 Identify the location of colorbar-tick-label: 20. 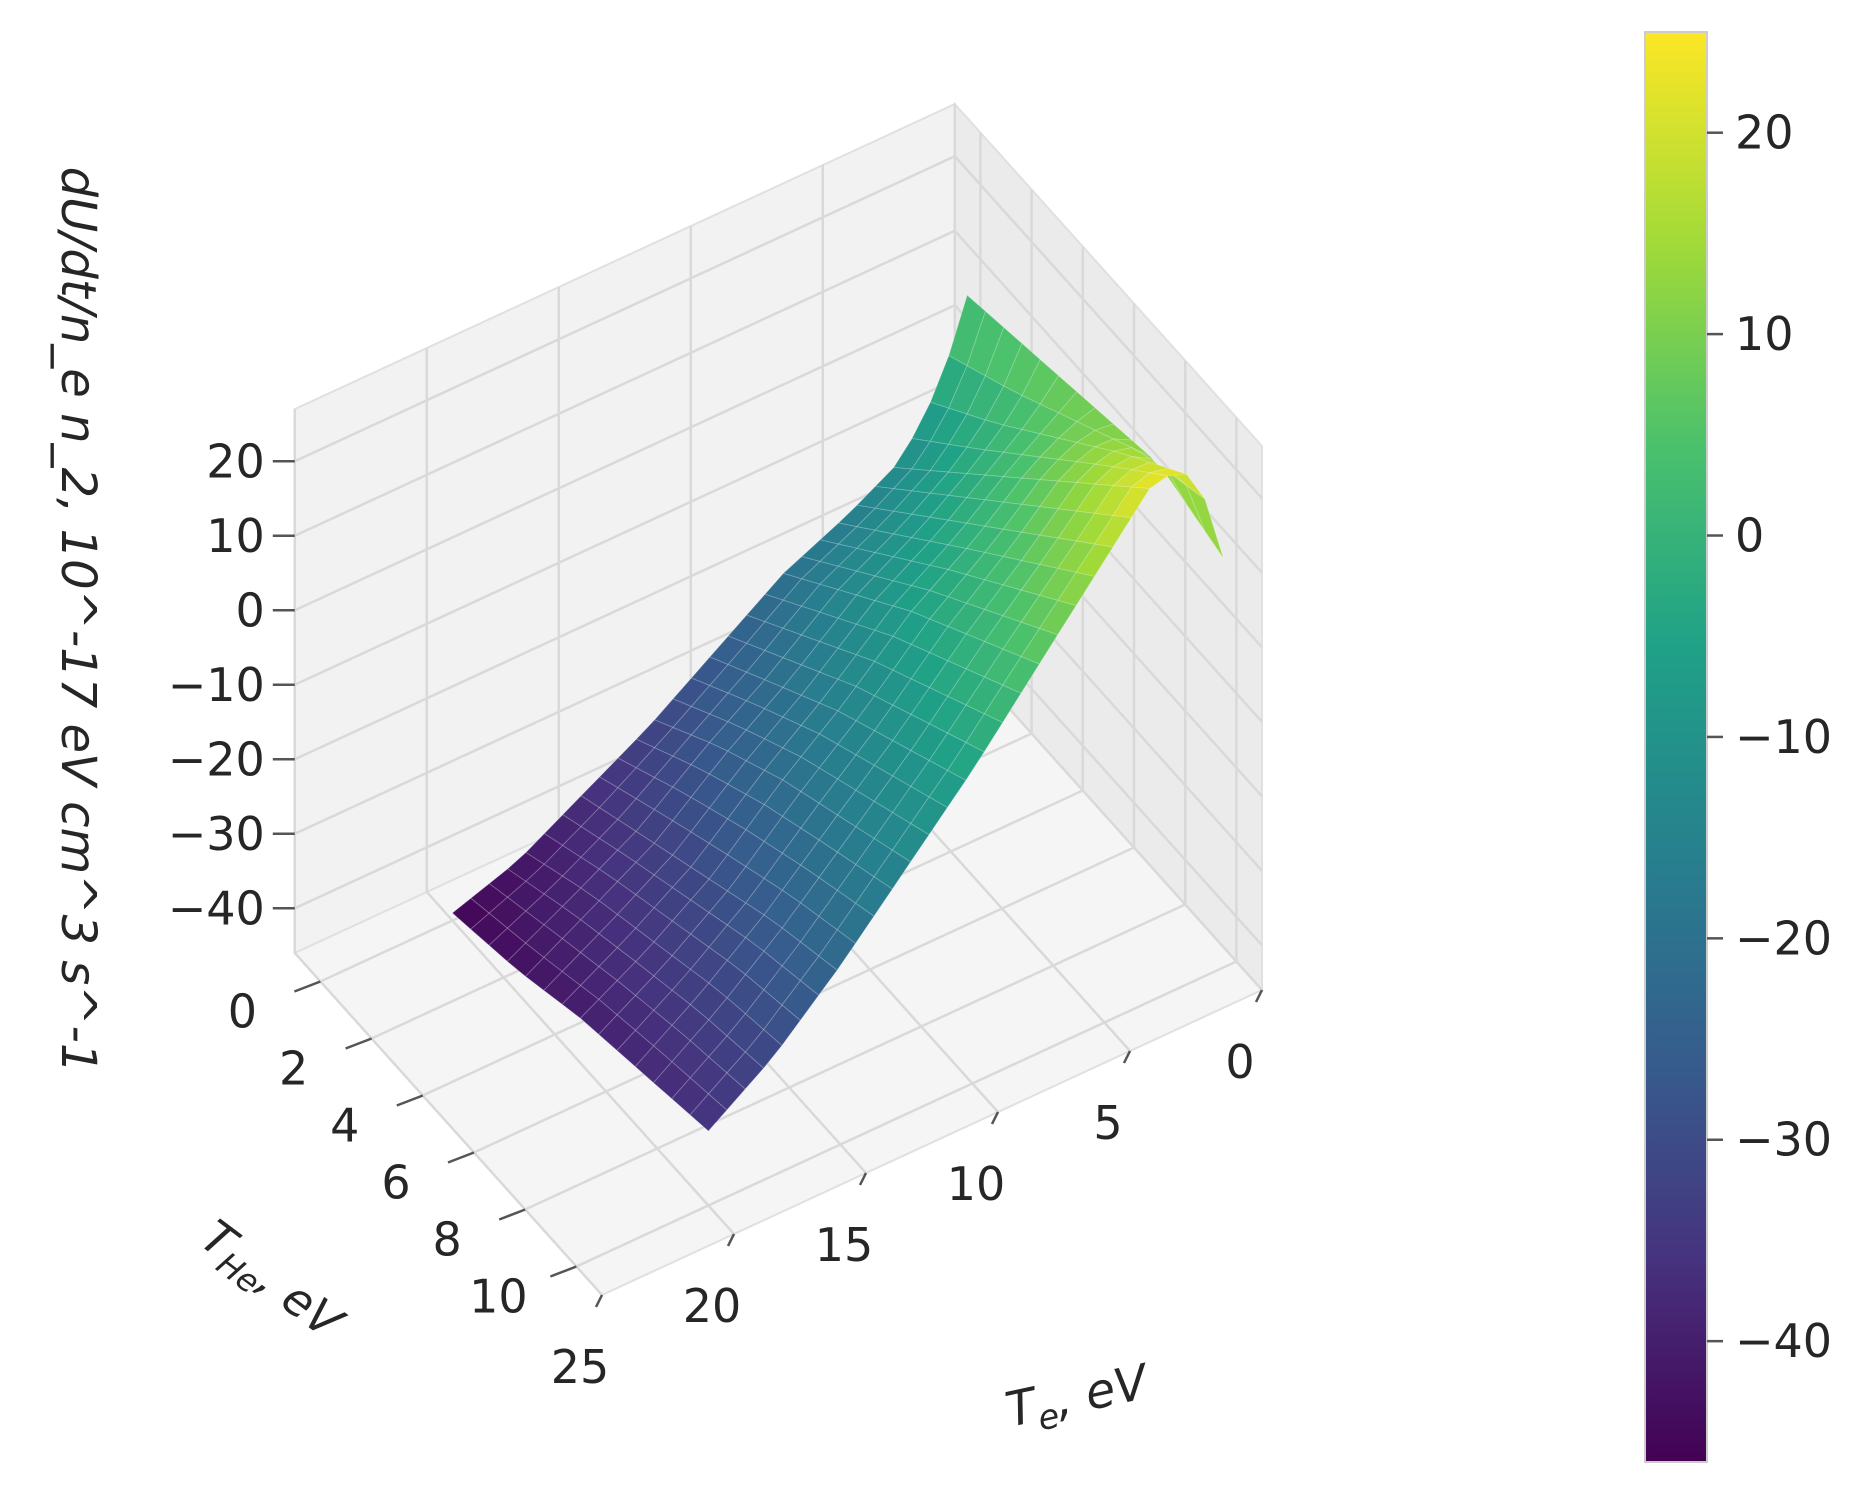
(1764, 133).